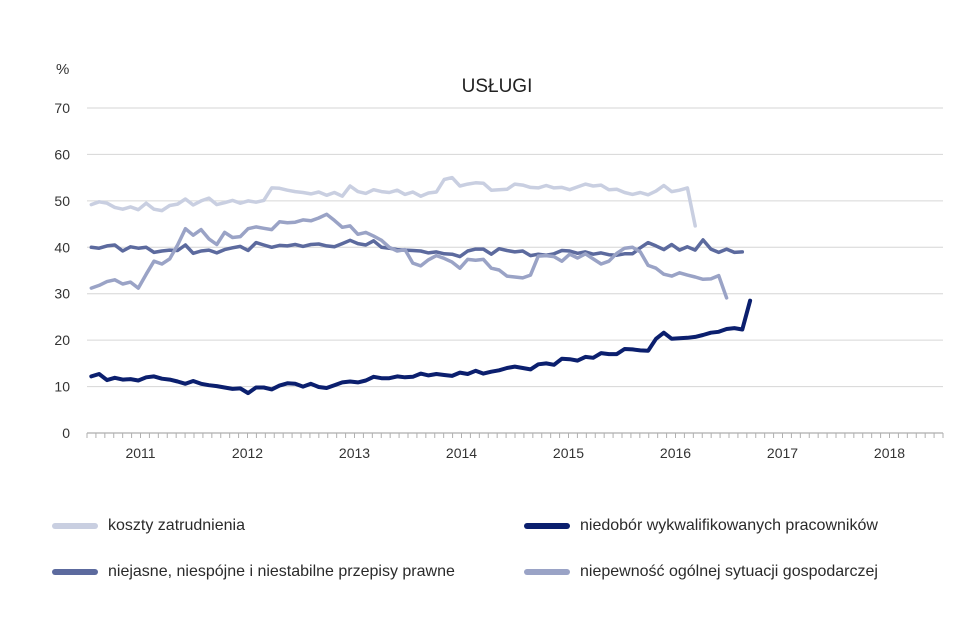 Image resolution: width=967 pixels, height=639 pixels. What do you see at coordinates (889, 453) in the screenshot?
I see `x-tick-label: 2018` at bounding box center [889, 453].